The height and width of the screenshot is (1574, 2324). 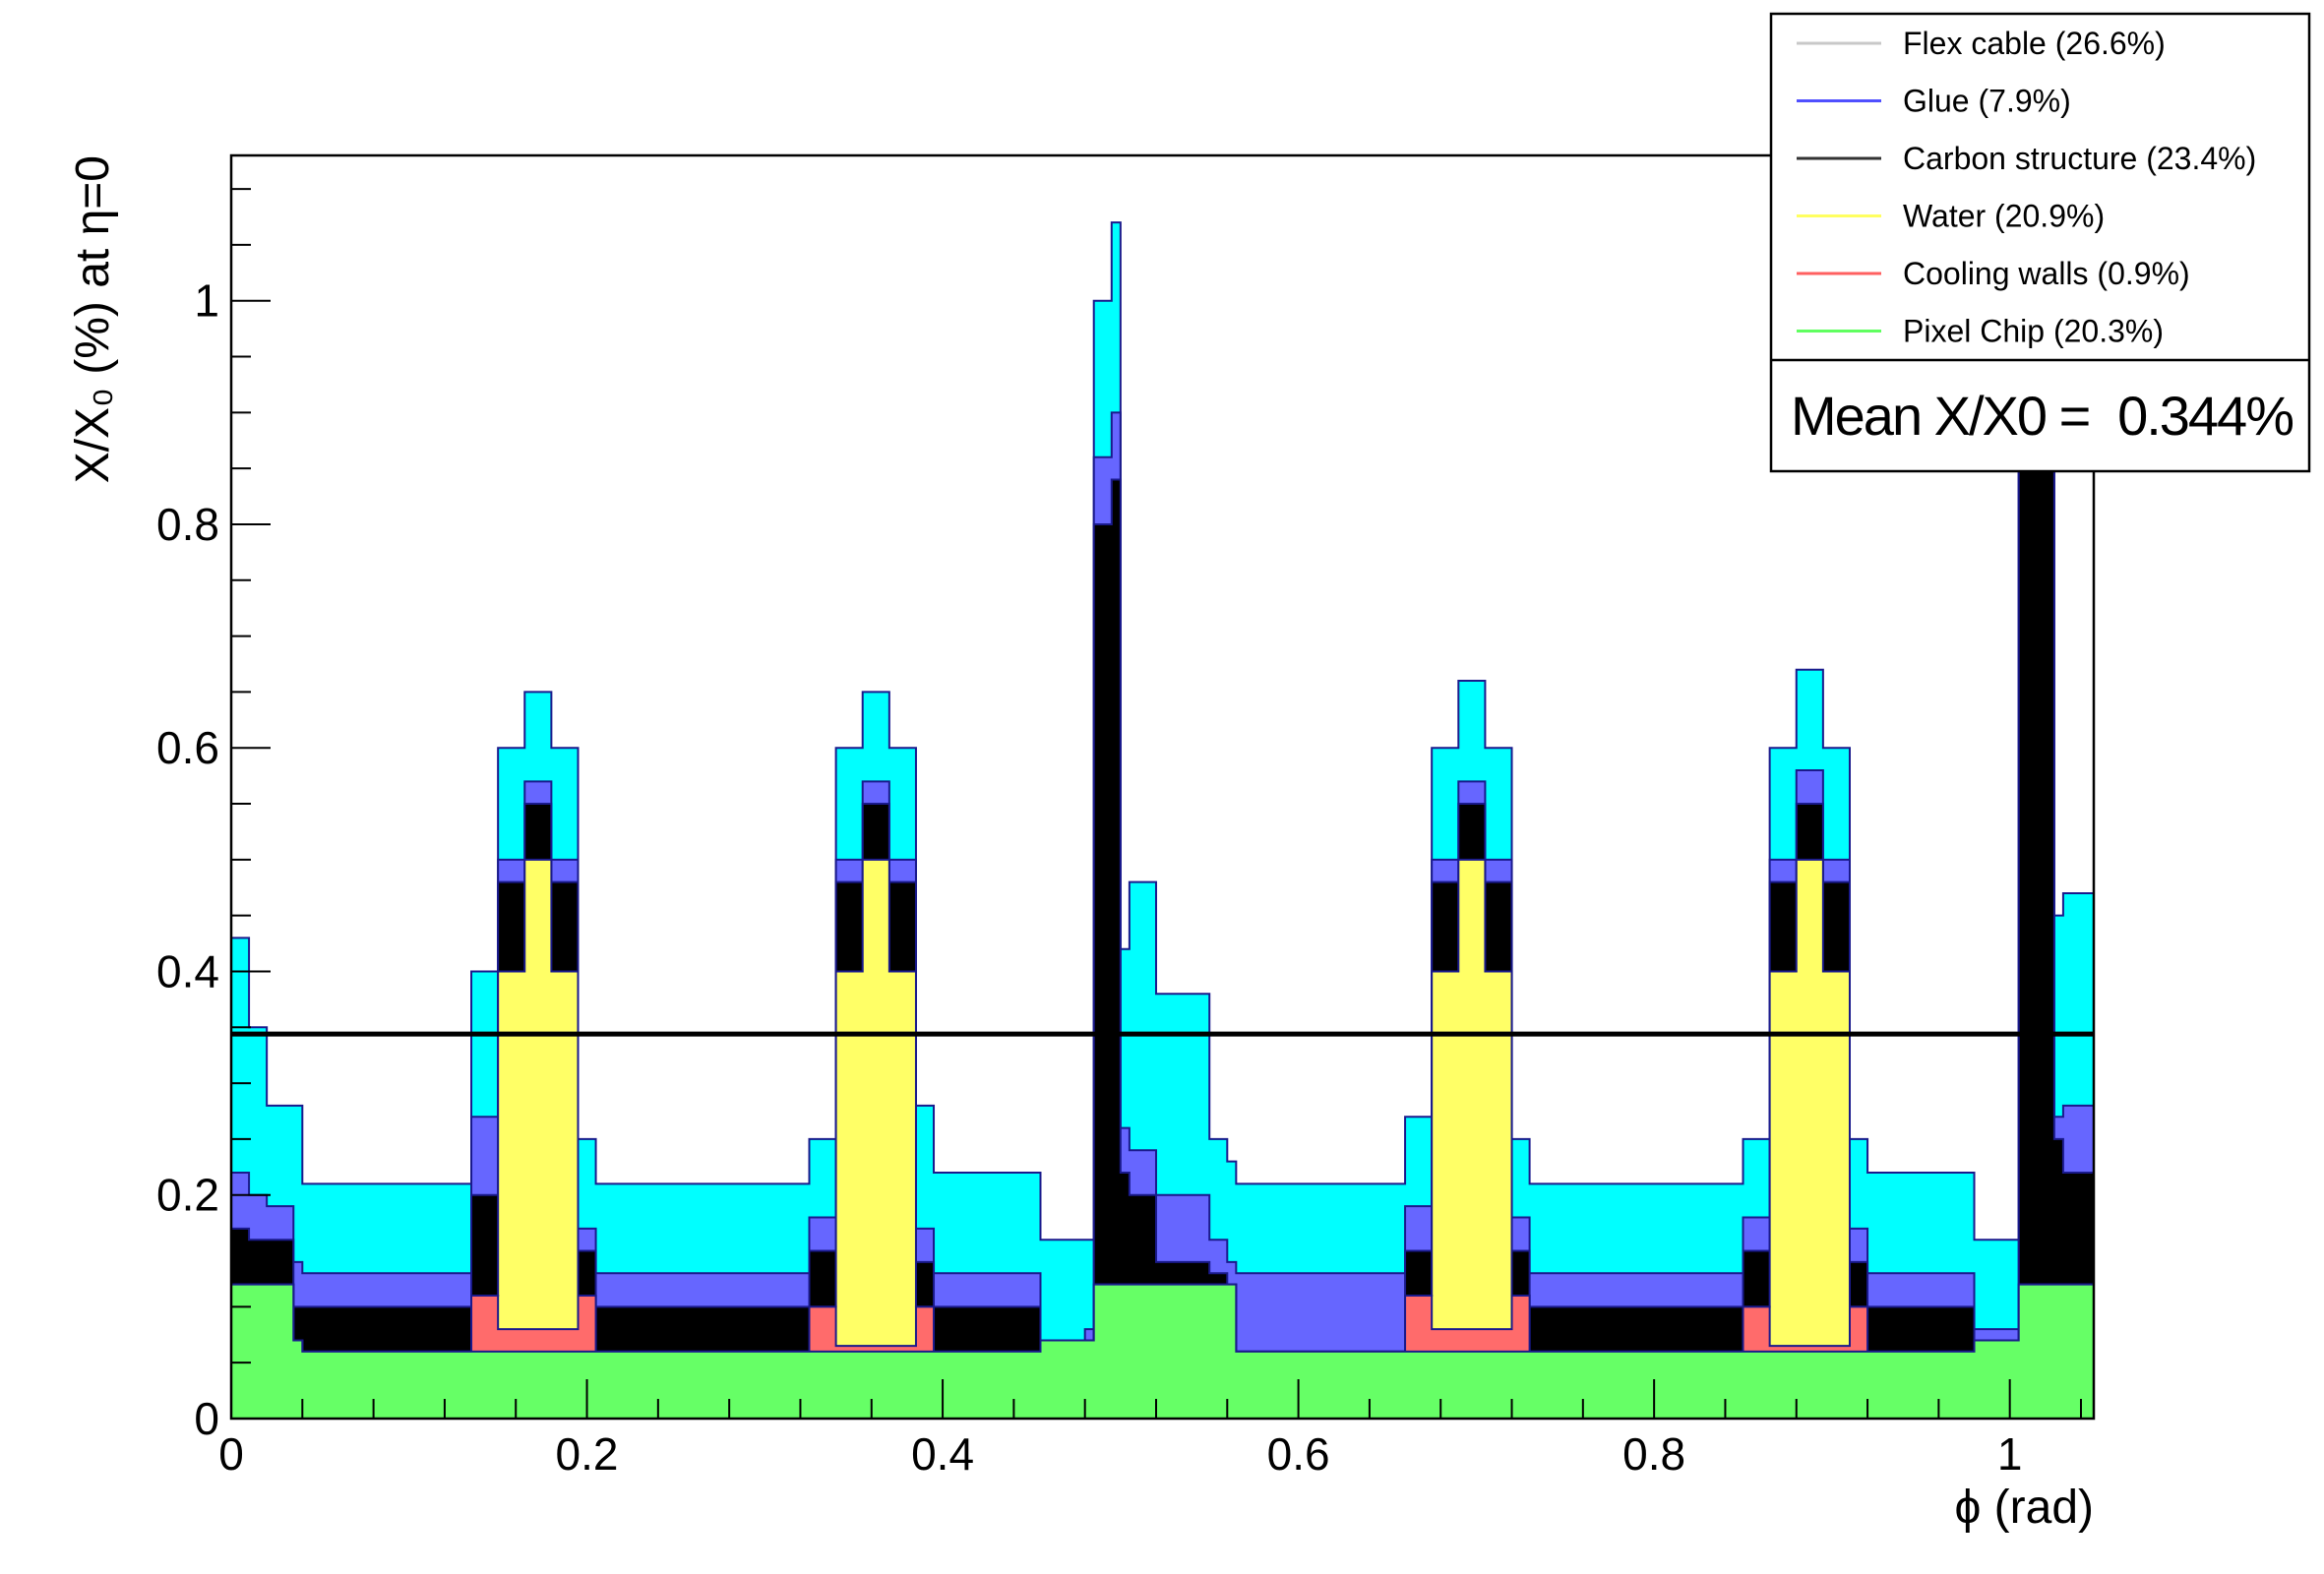 What do you see at coordinates (2004, 216) in the screenshot?
I see `legend-entry-label: Water (20.9%)` at bounding box center [2004, 216].